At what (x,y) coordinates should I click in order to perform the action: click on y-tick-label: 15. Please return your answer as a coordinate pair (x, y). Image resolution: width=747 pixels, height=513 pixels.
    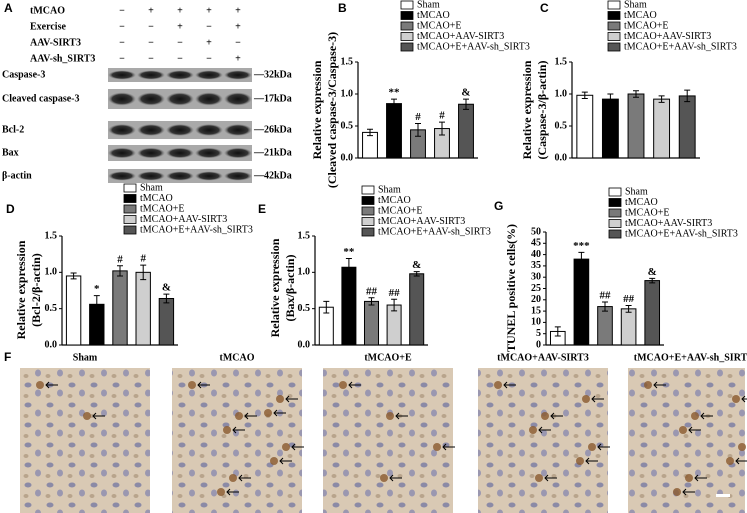
    Looking at the image, I should click on (536, 310).